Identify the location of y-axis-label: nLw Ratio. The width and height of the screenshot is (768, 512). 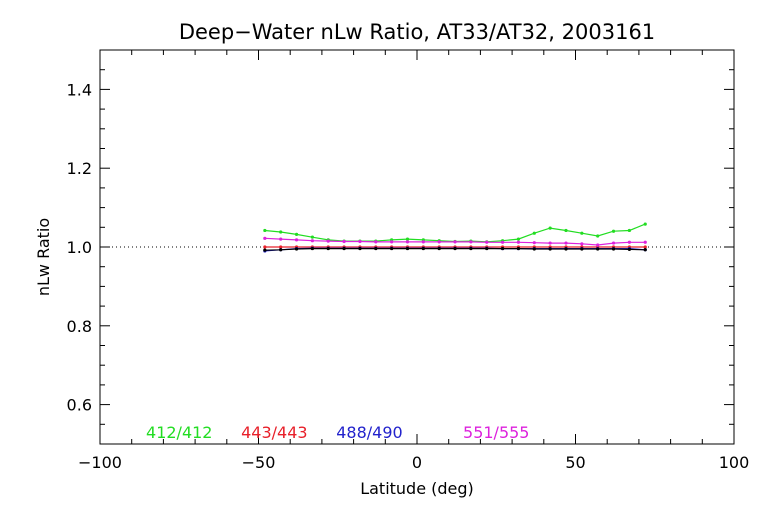
(43, 257).